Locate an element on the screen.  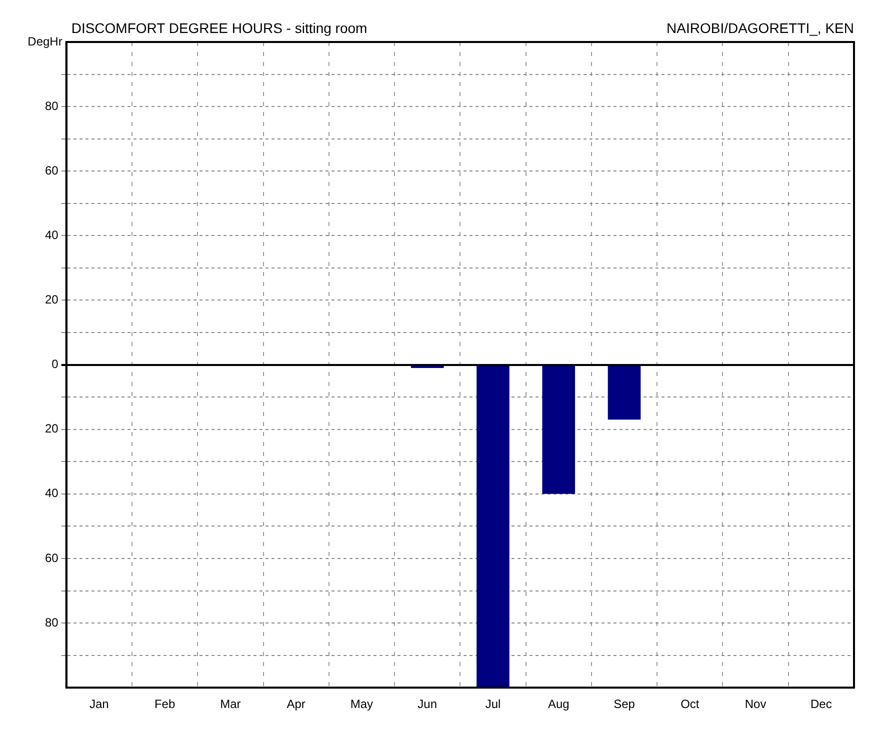
x-tick-label: Feb is located at coordinates (165, 704).